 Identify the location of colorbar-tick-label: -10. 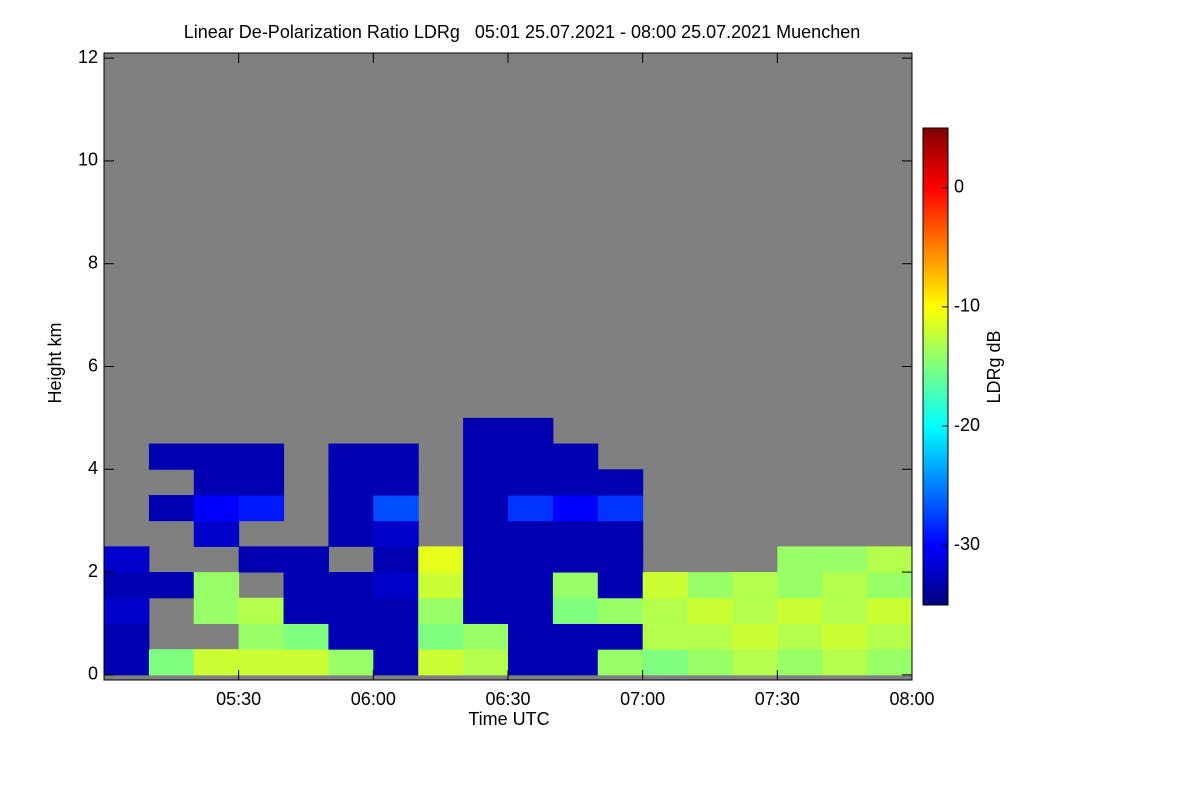
(967, 306).